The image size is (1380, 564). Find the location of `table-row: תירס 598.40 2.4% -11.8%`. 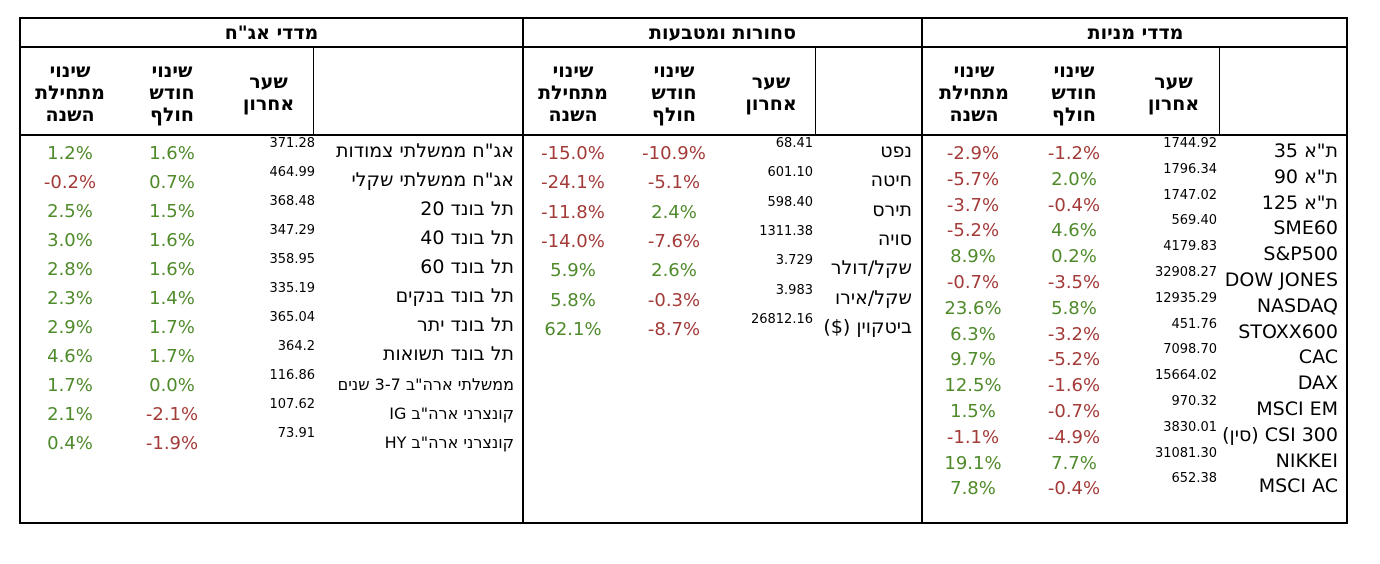

table-row: תירס 598.40 2.4% -11.8% is located at coordinates (683, 211).